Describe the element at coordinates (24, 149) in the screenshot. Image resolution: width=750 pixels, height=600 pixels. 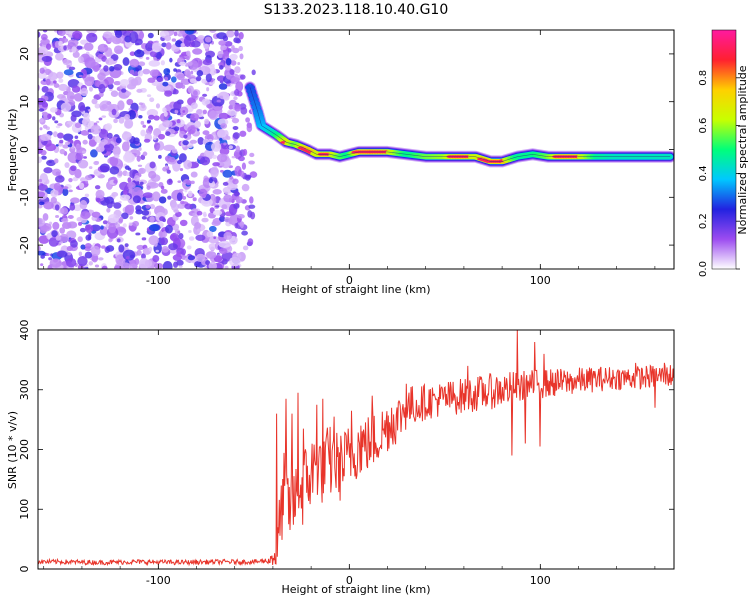
I see `spectrogram-y-tick-label: 0` at that location.